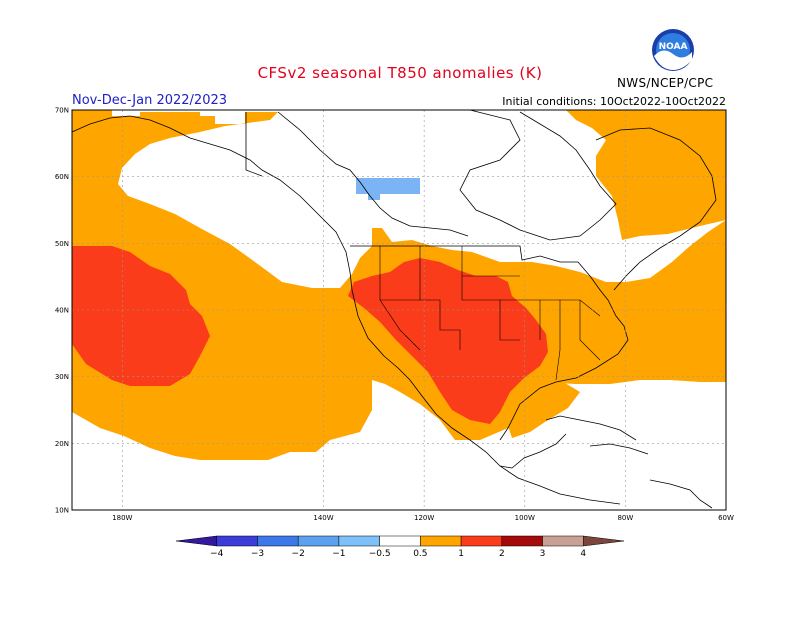 This screenshot has height=618, width=800. Describe the element at coordinates (543, 554) in the screenshot. I see `colorbar-label: 3` at that location.